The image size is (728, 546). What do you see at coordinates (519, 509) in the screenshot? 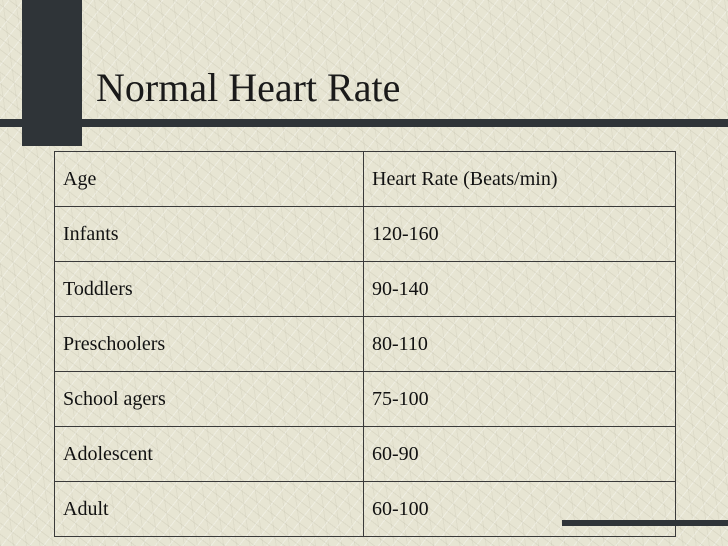
I see `heart-rate-cell: 60-100` at bounding box center [519, 509].